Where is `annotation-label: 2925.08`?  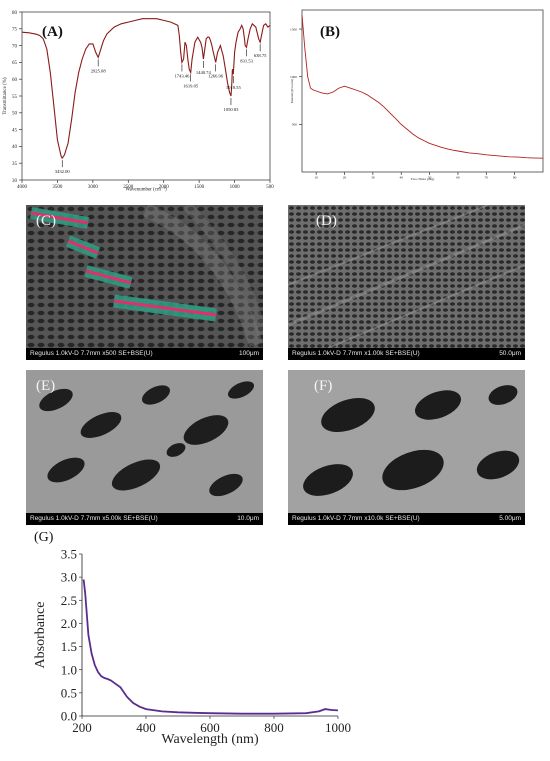
annotation-label: 2925.08 is located at coordinates (99, 70).